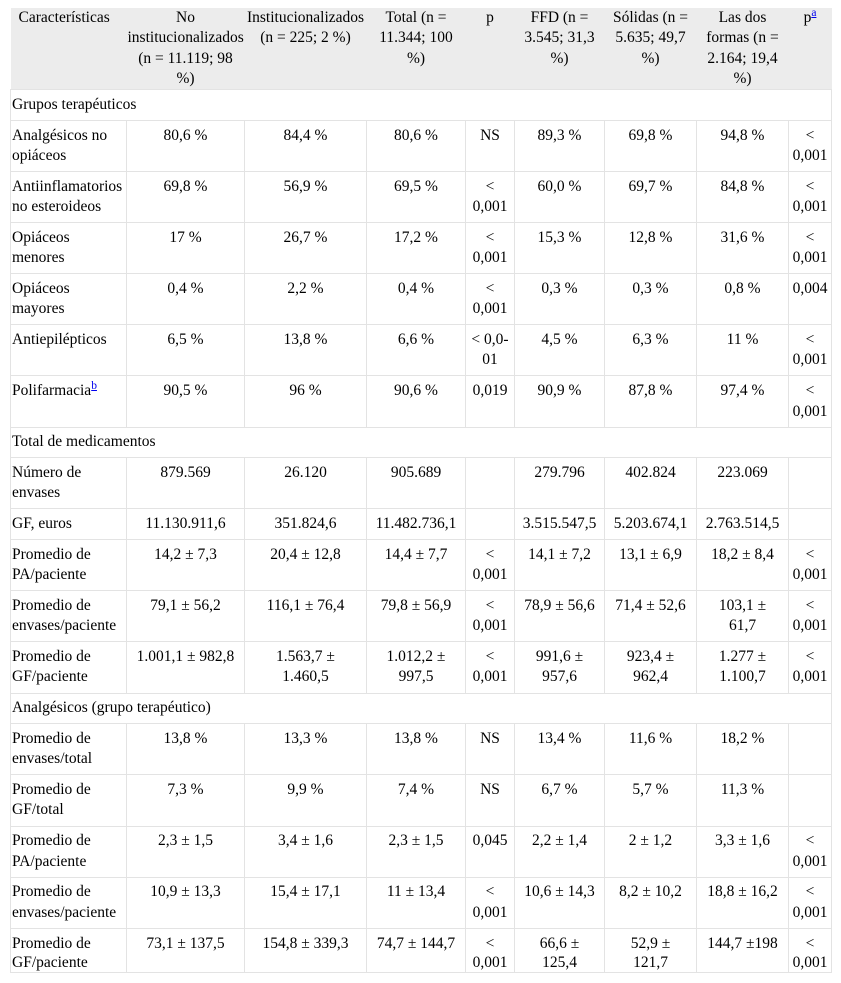 This screenshot has width=841, height=983. I want to click on value-cell: 52,9 ± 121,7, so click(650, 950).